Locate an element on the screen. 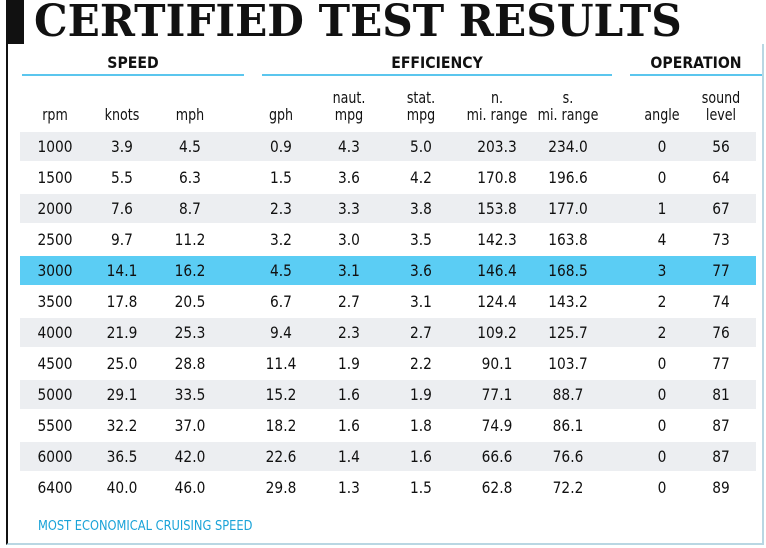  cell-naut-mpg: 3.1 is located at coordinates (349, 270).